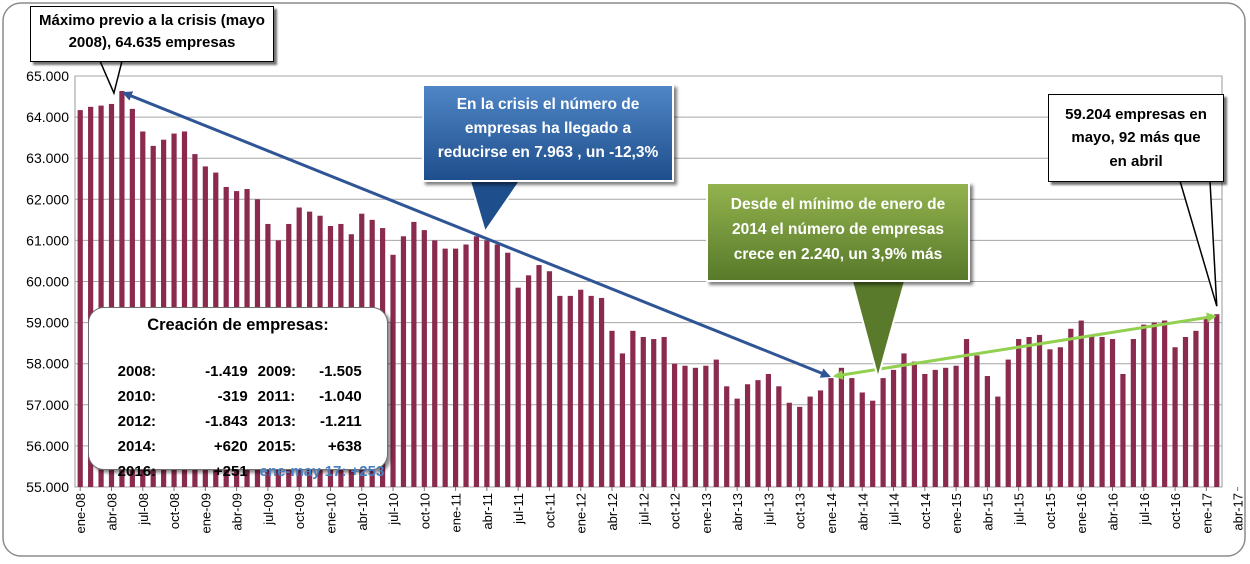  Describe the element at coordinates (344, 446) in the screenshot. I see `summary-value: +638` at that location.